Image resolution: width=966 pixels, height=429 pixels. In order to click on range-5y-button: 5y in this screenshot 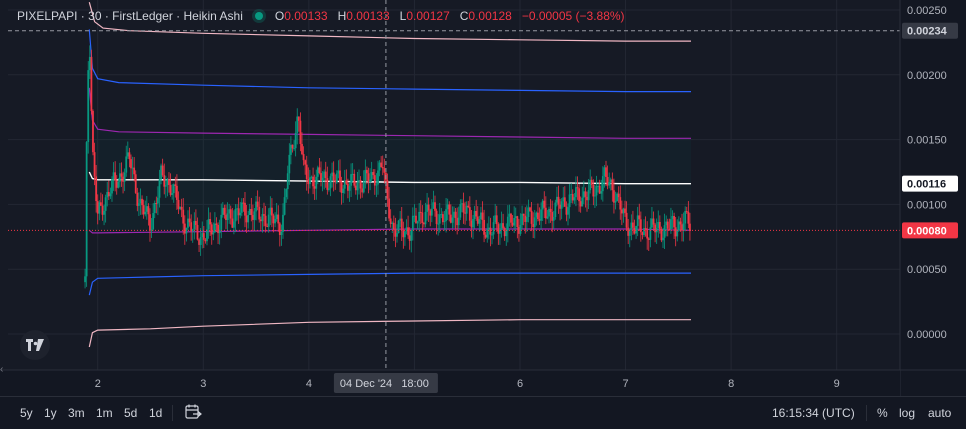, I will do `click(26, 413)`.